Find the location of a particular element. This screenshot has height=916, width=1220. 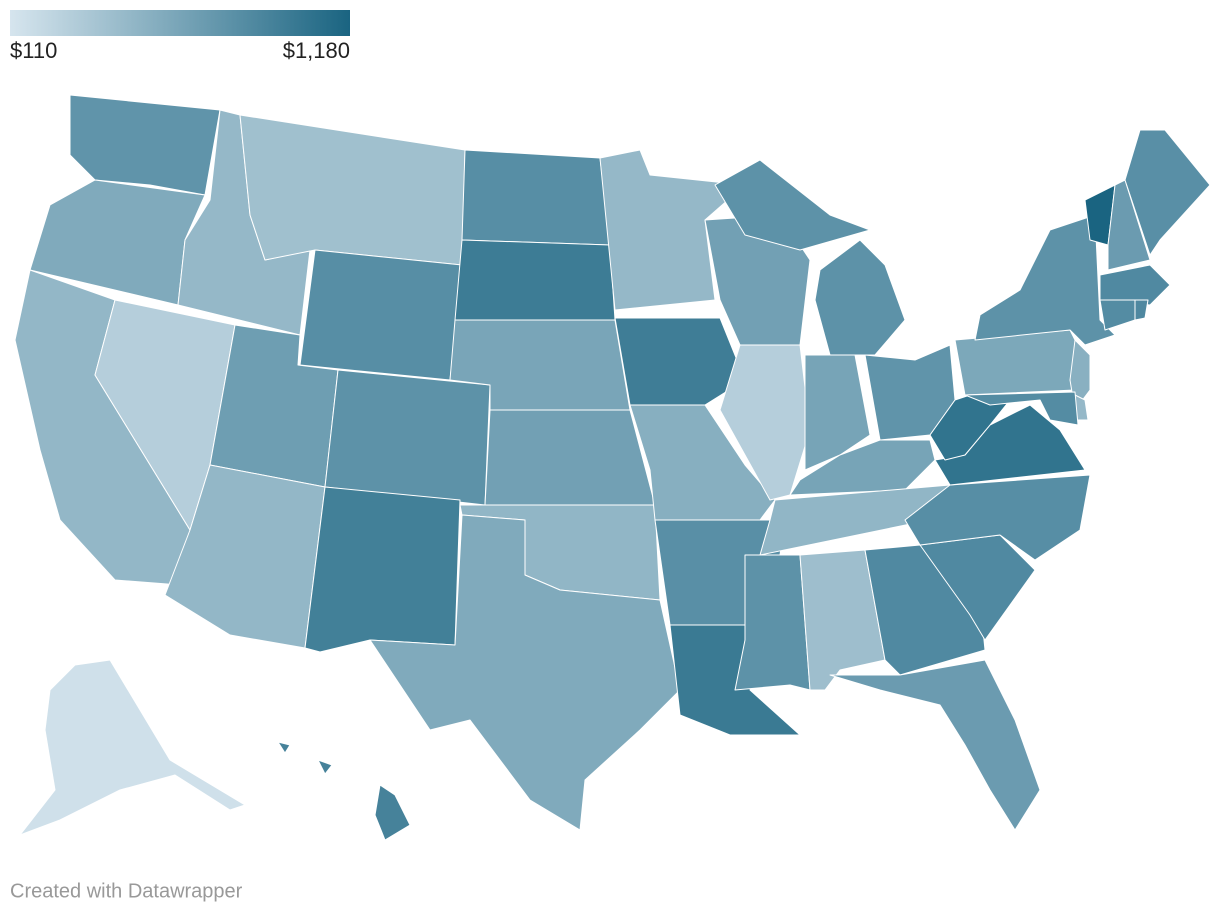

legend-gradient is located at coordinates (180, 23).